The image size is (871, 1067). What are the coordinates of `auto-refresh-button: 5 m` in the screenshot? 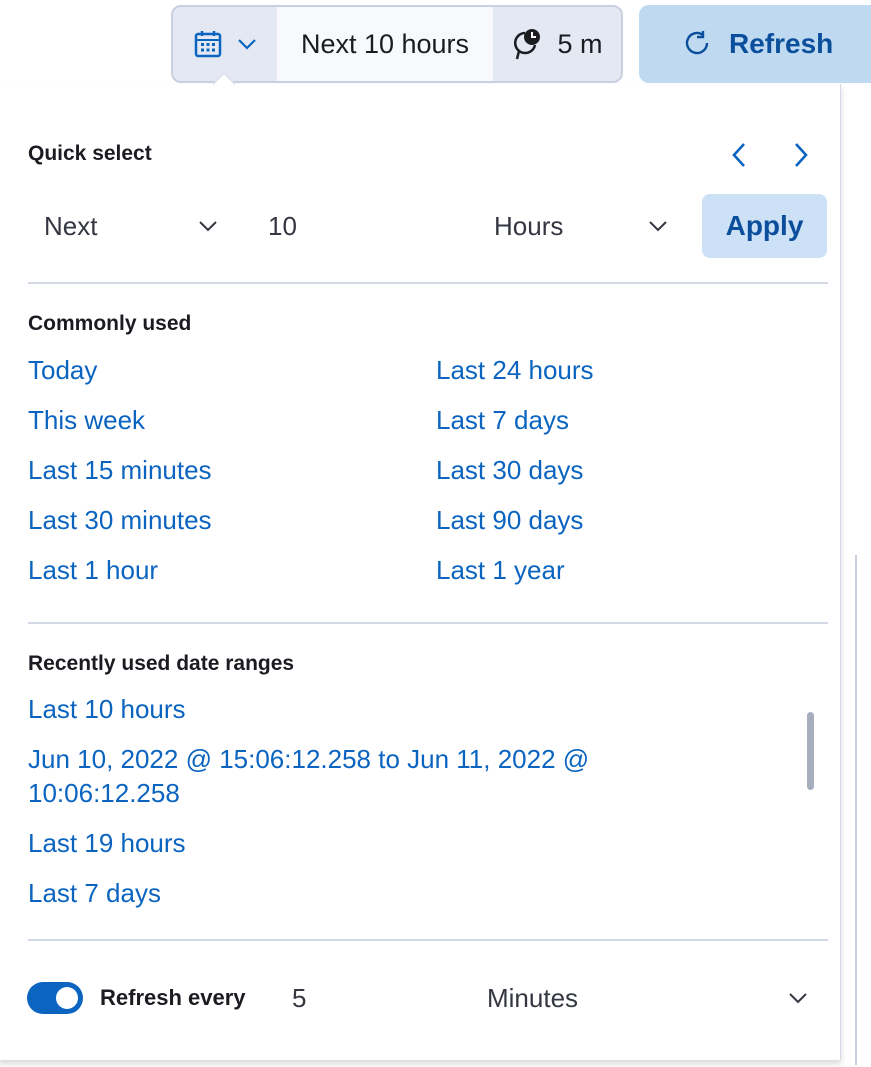 It's located at (557, 44).